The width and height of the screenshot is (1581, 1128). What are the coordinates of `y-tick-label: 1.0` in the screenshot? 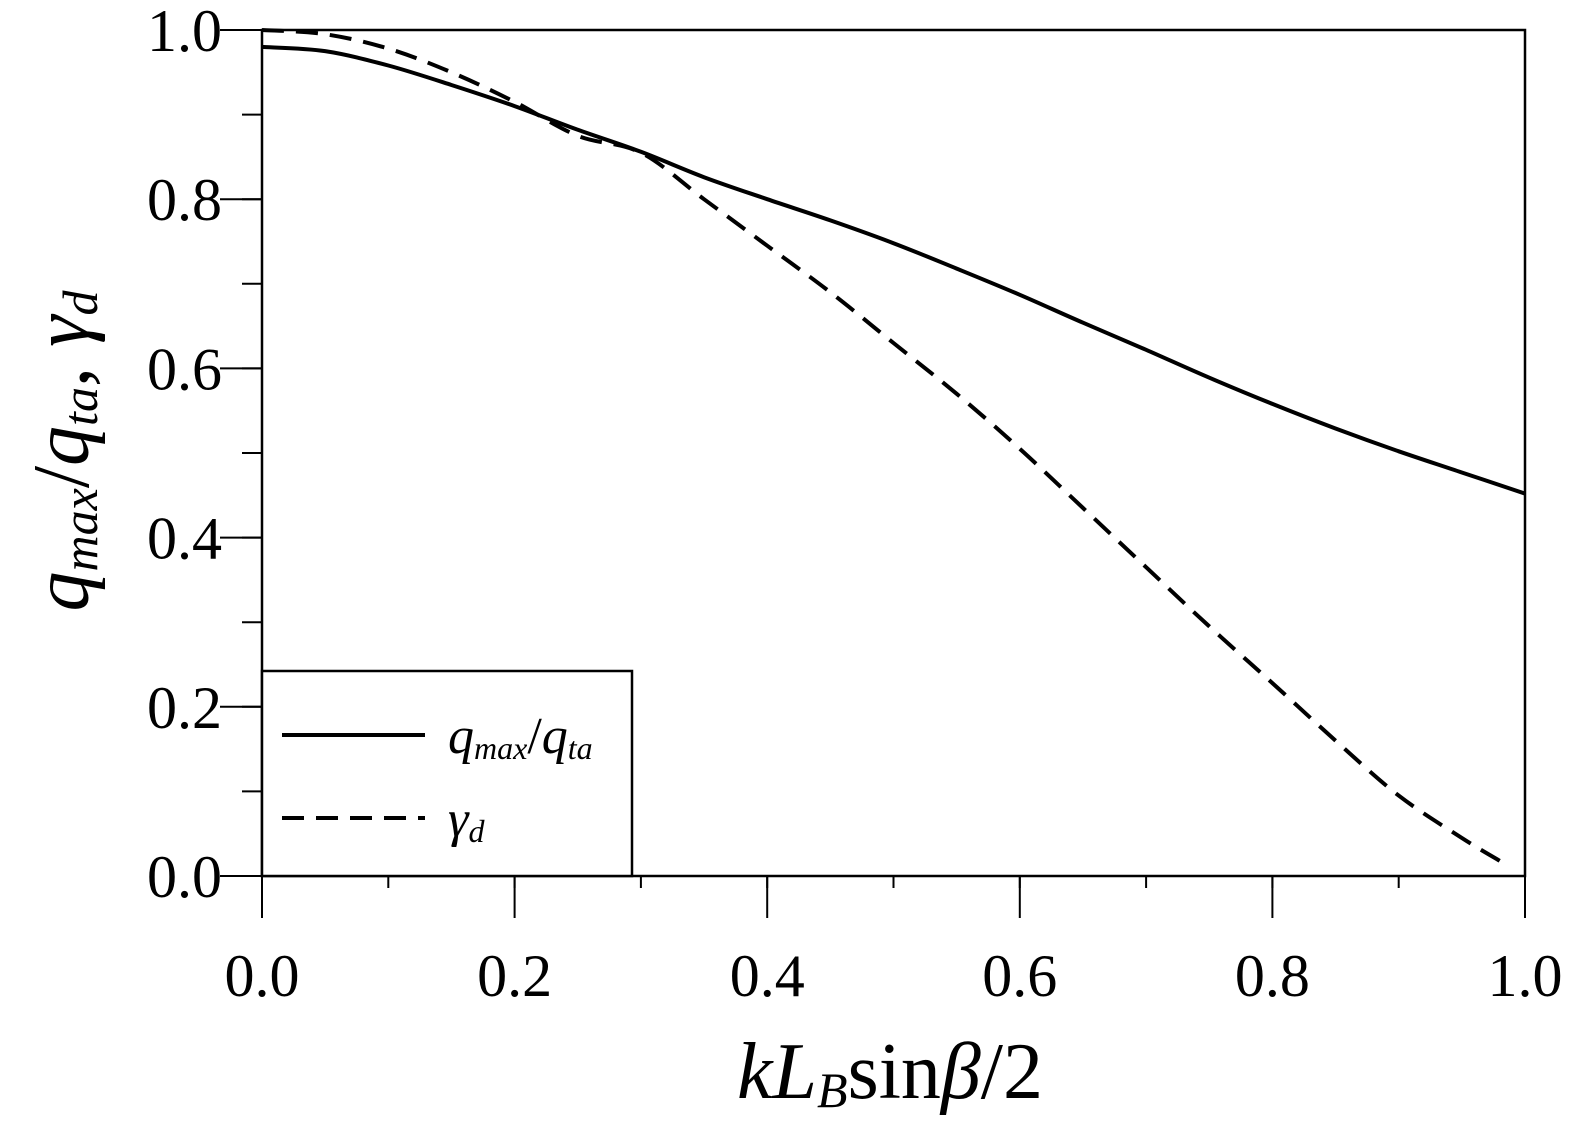 It's located at (184, 32).